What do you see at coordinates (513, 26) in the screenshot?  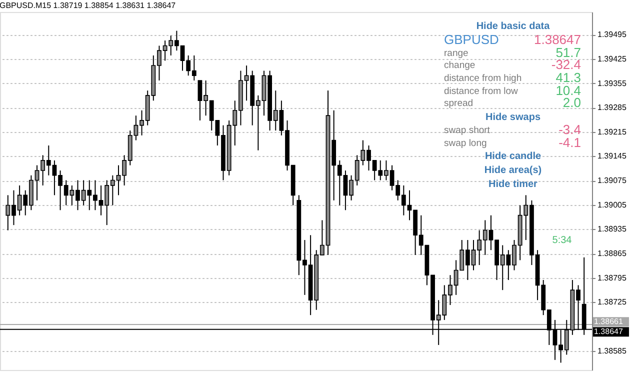 I see `annotation: Hide basic data` at bounding box center [513, 26].